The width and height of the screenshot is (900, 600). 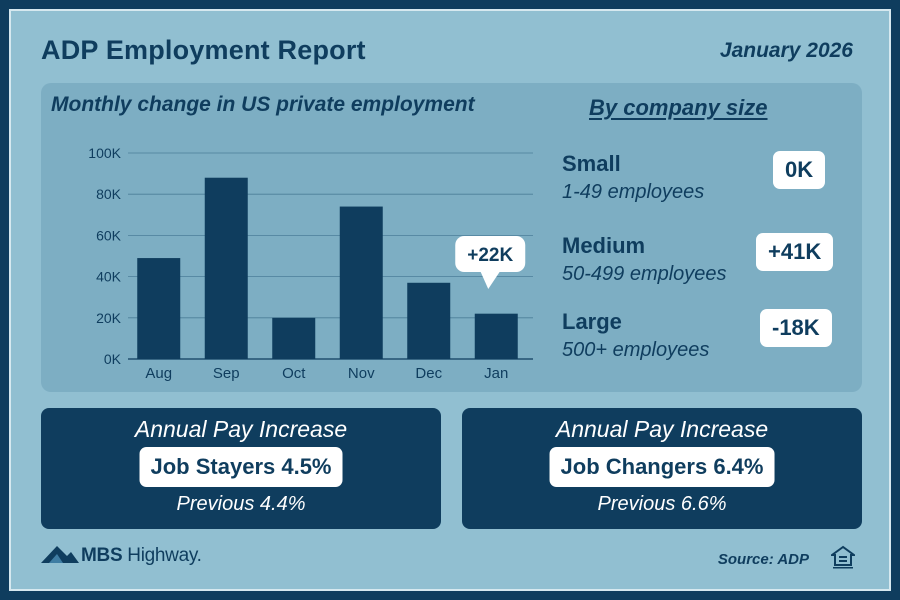 What do you see at coordinates (604, 245) in the screenshot?
I see `size-name: Medium` at bounding box center [604, 245].